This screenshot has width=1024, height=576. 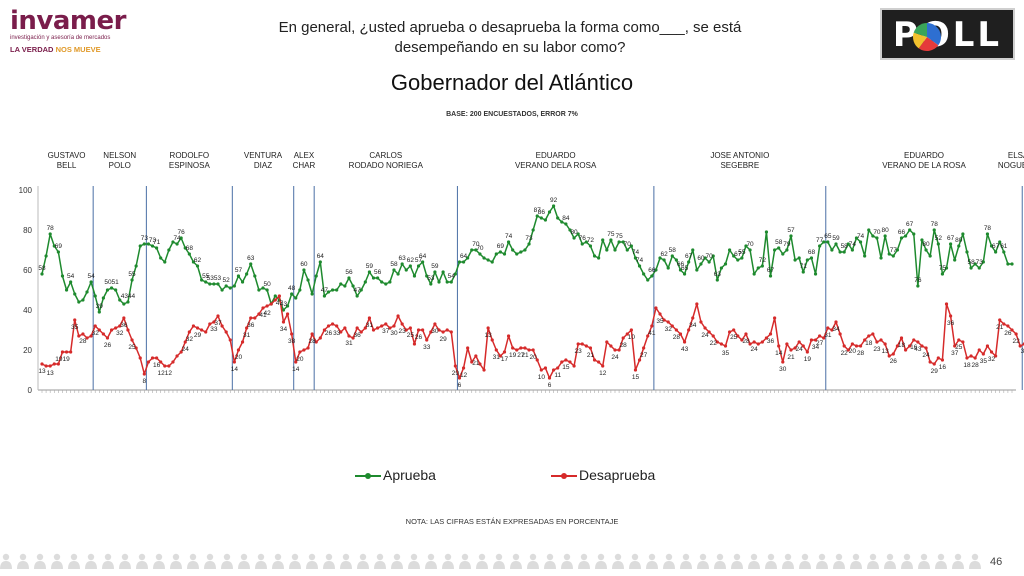 I want to click on period-label-line: VENTURA, so click(x=263, y=155).